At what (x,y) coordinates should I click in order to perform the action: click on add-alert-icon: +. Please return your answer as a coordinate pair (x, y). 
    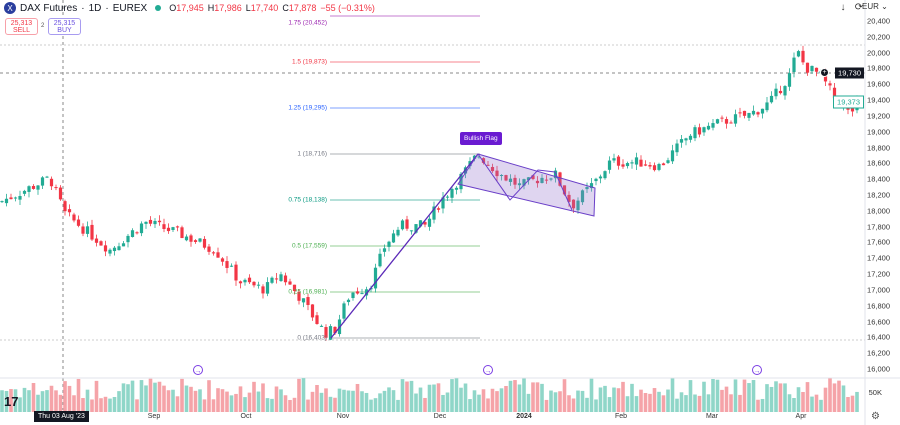
    Looking at the image, I should click on (824, 72).